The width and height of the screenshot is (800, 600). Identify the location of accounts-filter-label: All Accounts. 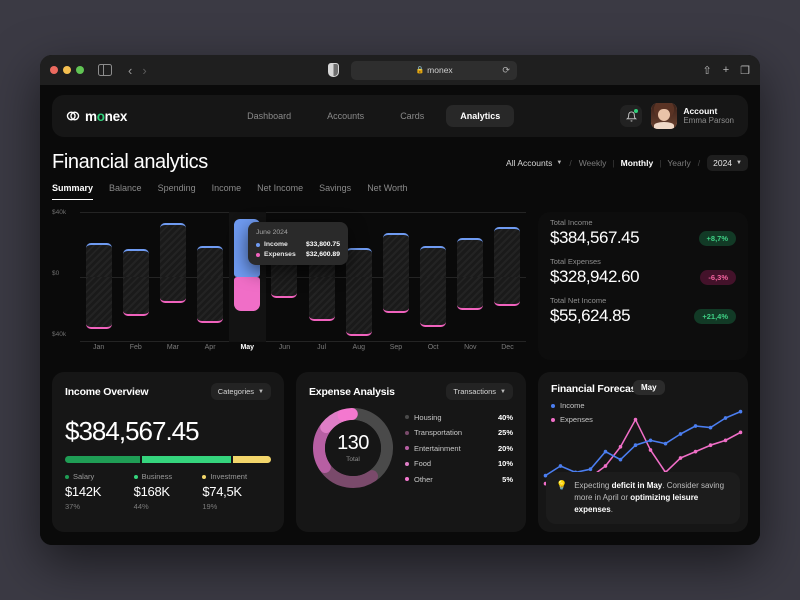
(529, 163).